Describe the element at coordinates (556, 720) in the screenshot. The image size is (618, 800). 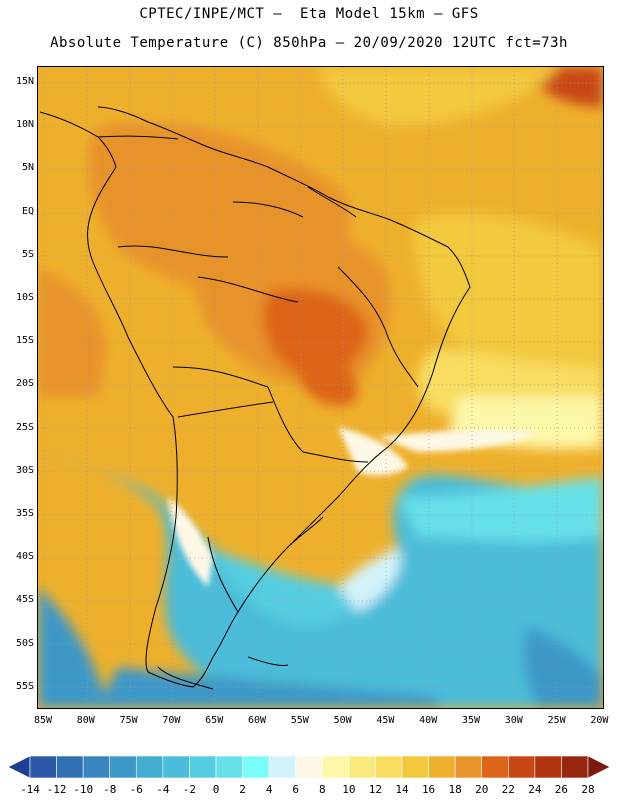
I see `longitude-label: 25W` at that location.